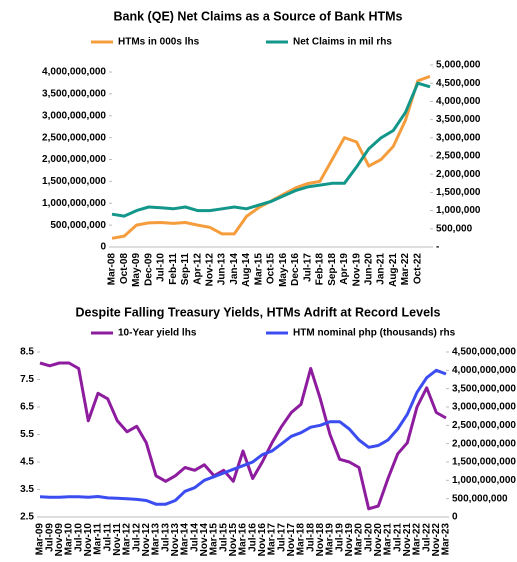 This screenshot has height=562, width=517. Describe the element at coordinates (156, 539) in the screenshot. I see `x-tick-label: Mar-13` at that location.